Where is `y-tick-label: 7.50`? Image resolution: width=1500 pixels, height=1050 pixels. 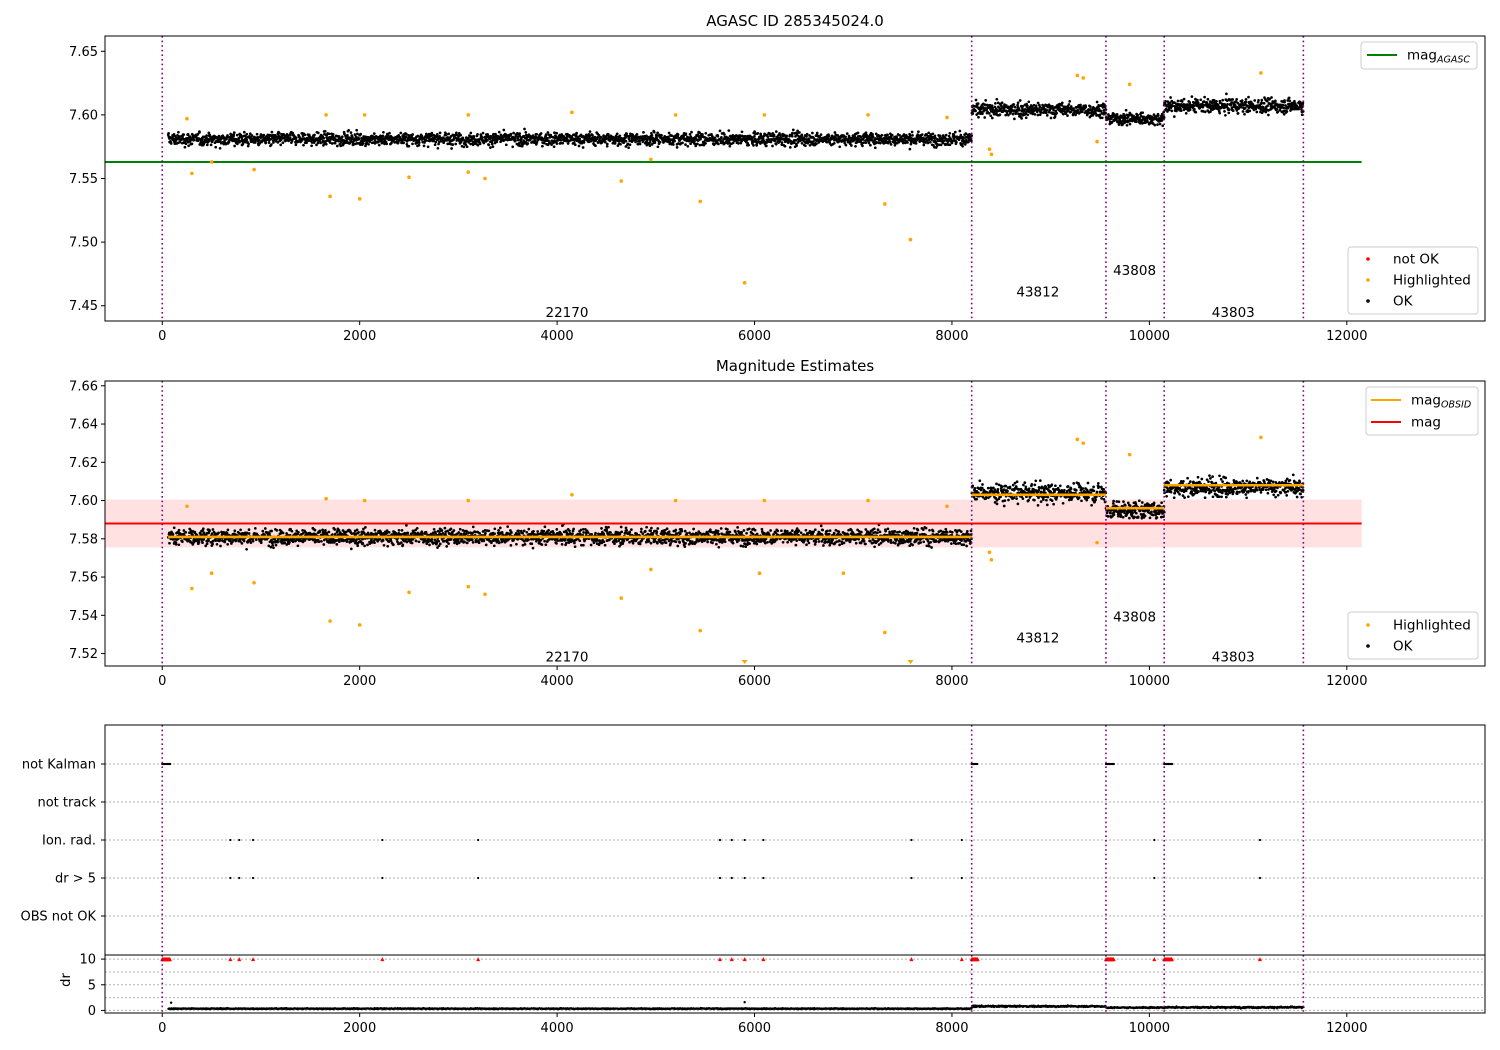 y-tick-label: 7.50 is located at coordinates (83, 243).